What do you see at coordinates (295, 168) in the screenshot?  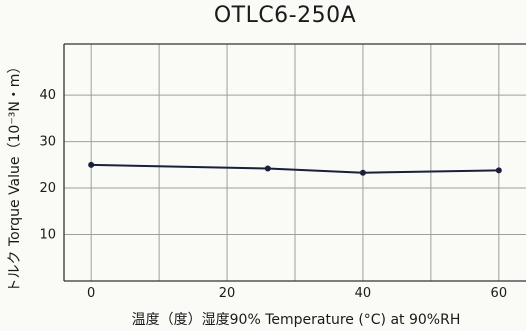 I see `series-line` at bounding box center [295, 168].